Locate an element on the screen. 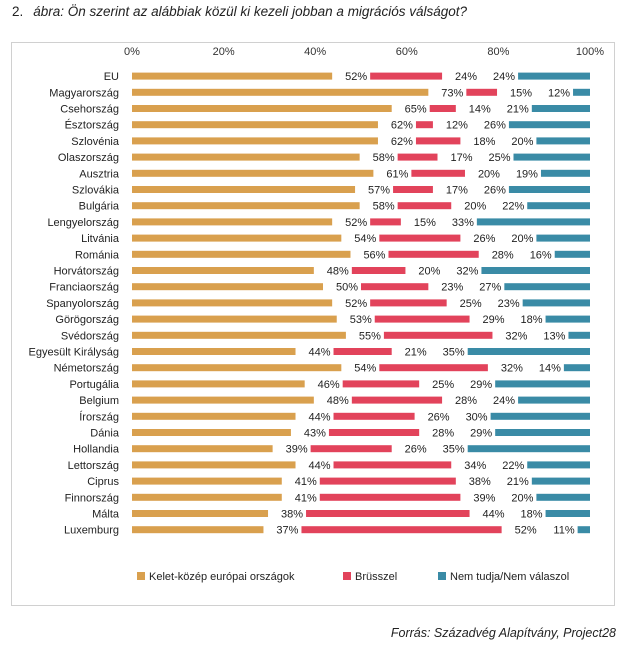  category-label: Horvátország is located at coordinates (86, 272).